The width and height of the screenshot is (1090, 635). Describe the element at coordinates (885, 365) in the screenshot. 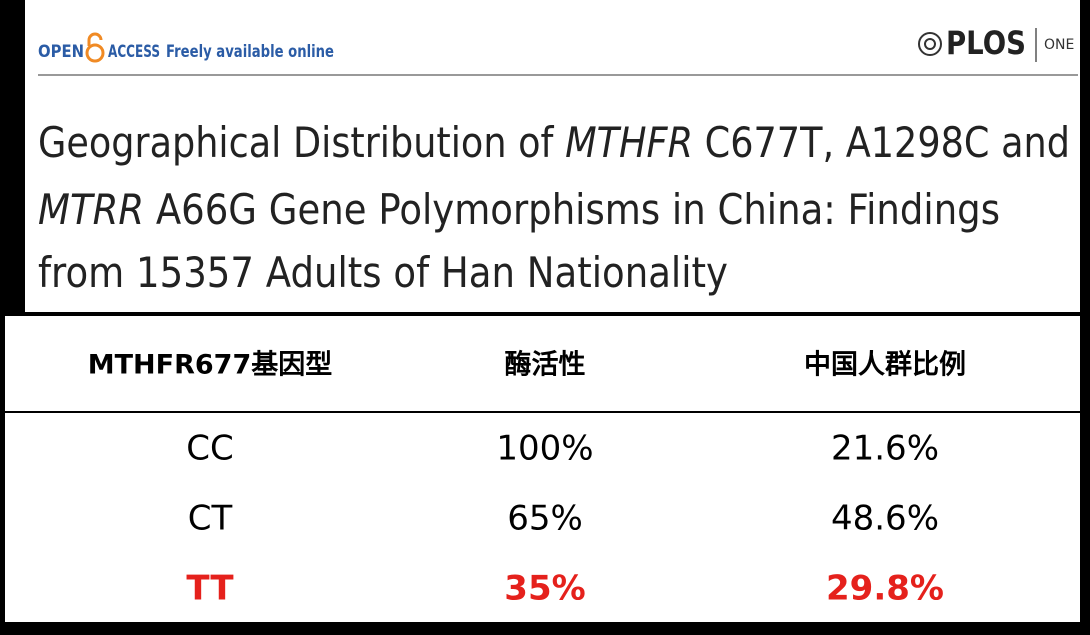

I see `table-header-cell: 中国人群比例` at that location.